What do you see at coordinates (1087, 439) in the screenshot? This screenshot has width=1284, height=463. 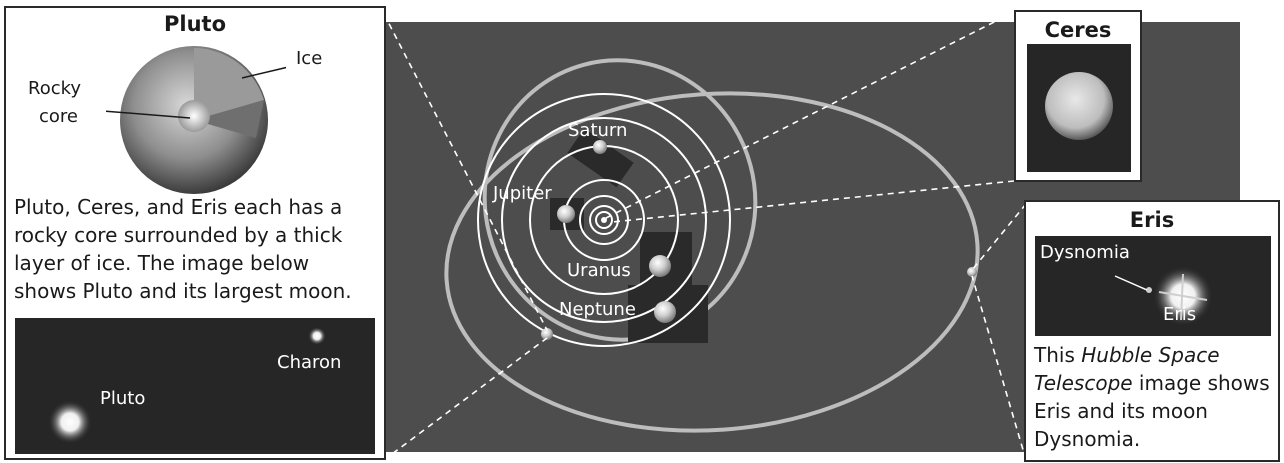 I see `eris-caption-line-4: Dysnomia.` at bounding box center [1087, 439].